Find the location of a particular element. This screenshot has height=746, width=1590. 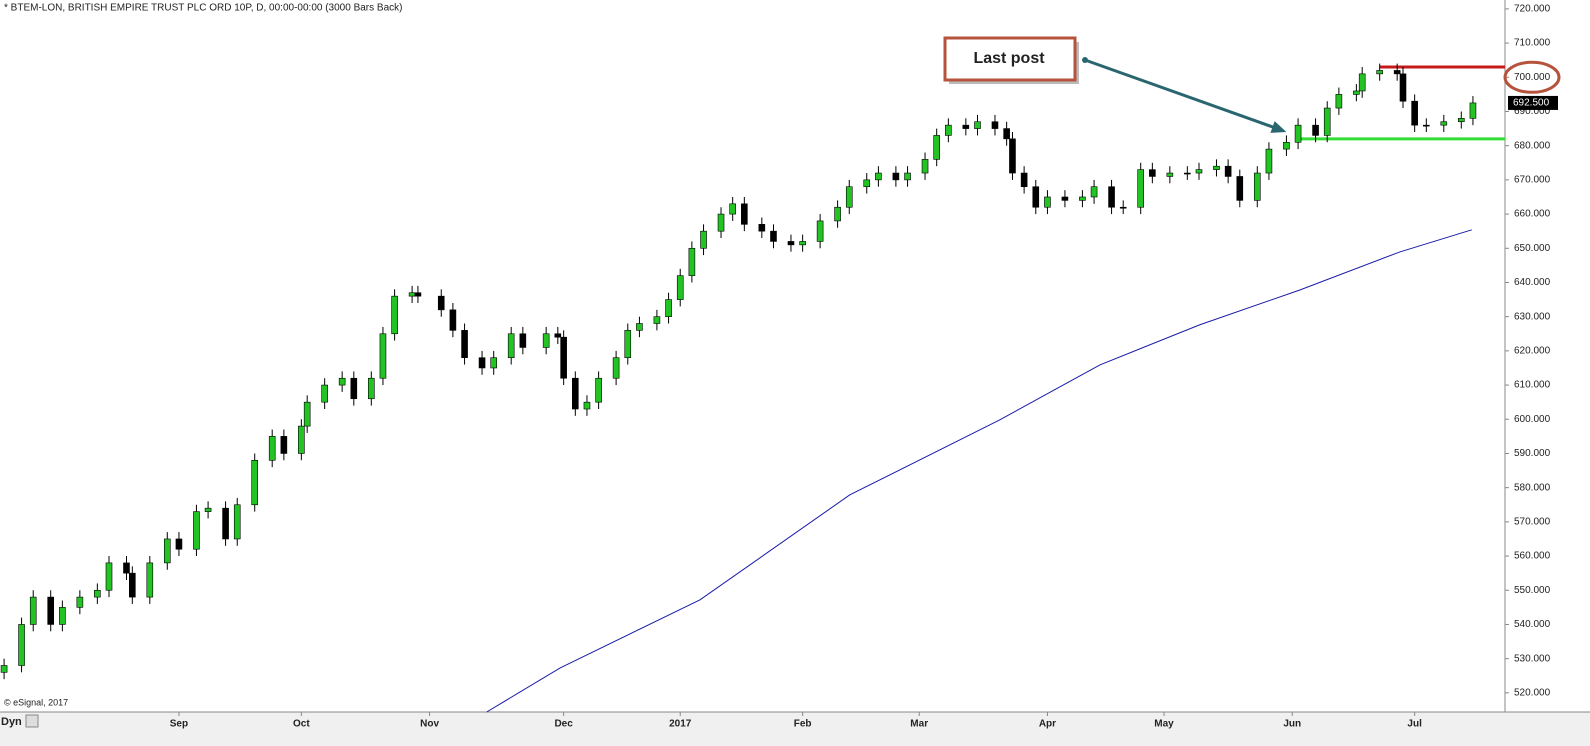

x-tick-label: Jun is located at coordinates (1292, 724).